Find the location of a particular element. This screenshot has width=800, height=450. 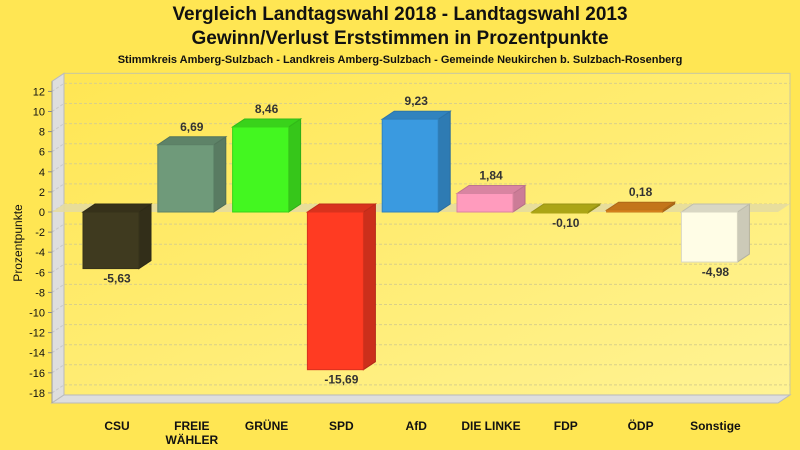

x-tick-label: CSU is located at coordinates (116, 426).